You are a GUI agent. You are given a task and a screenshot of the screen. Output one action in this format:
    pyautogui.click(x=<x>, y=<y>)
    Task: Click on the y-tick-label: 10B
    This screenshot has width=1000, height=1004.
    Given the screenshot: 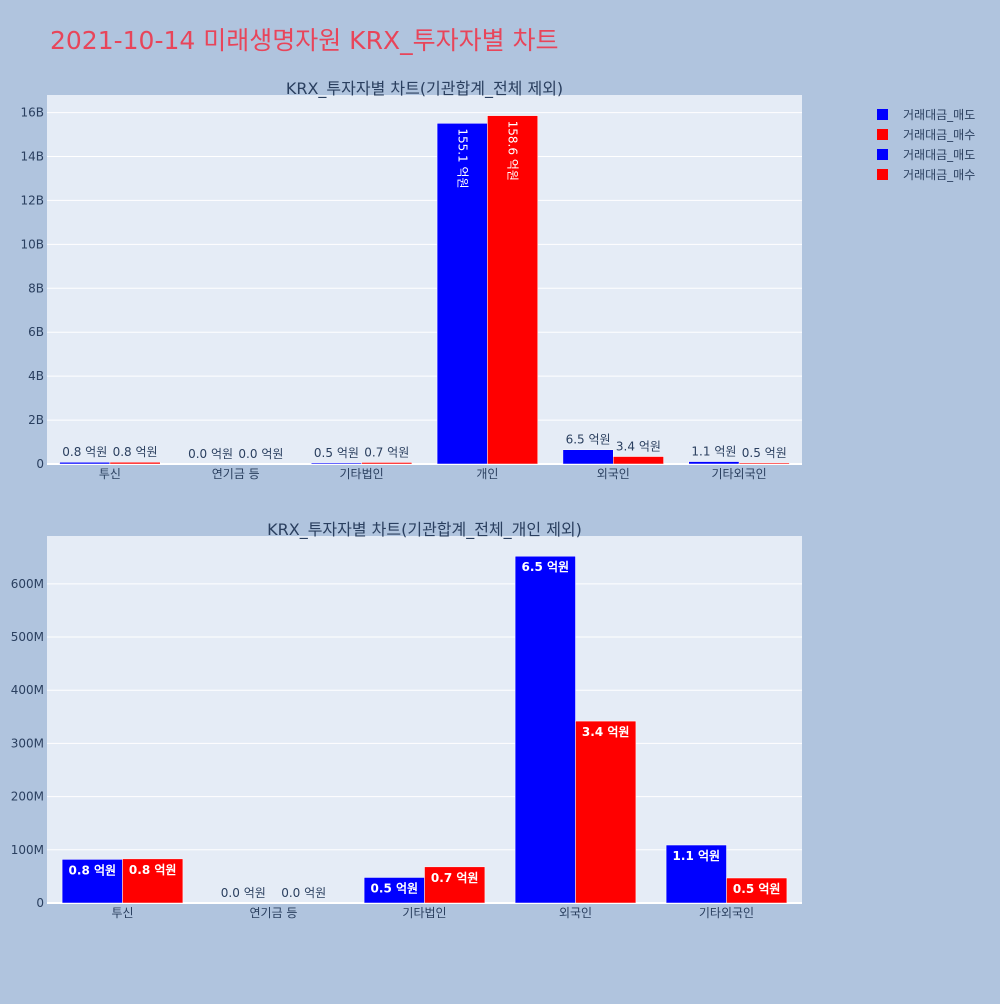 What is the action you would take?
    pyautogui.click(x=32, y=244)
    